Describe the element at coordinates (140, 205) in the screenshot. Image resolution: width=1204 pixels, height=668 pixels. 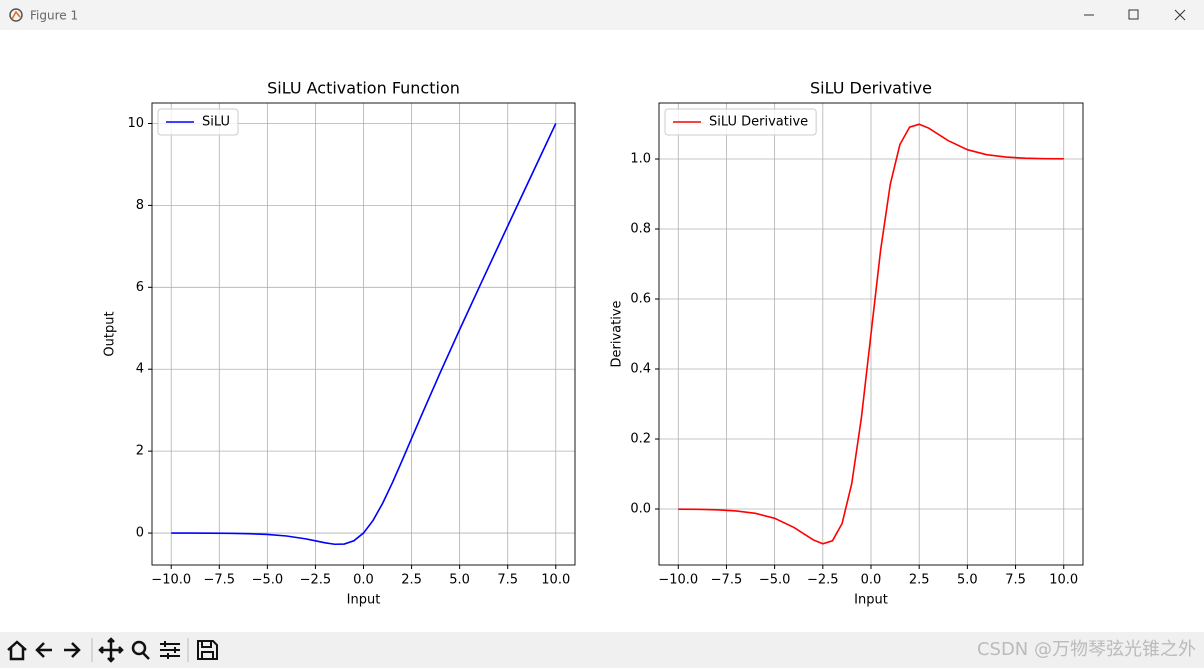
I see `y-tick-label: 8` at that location.